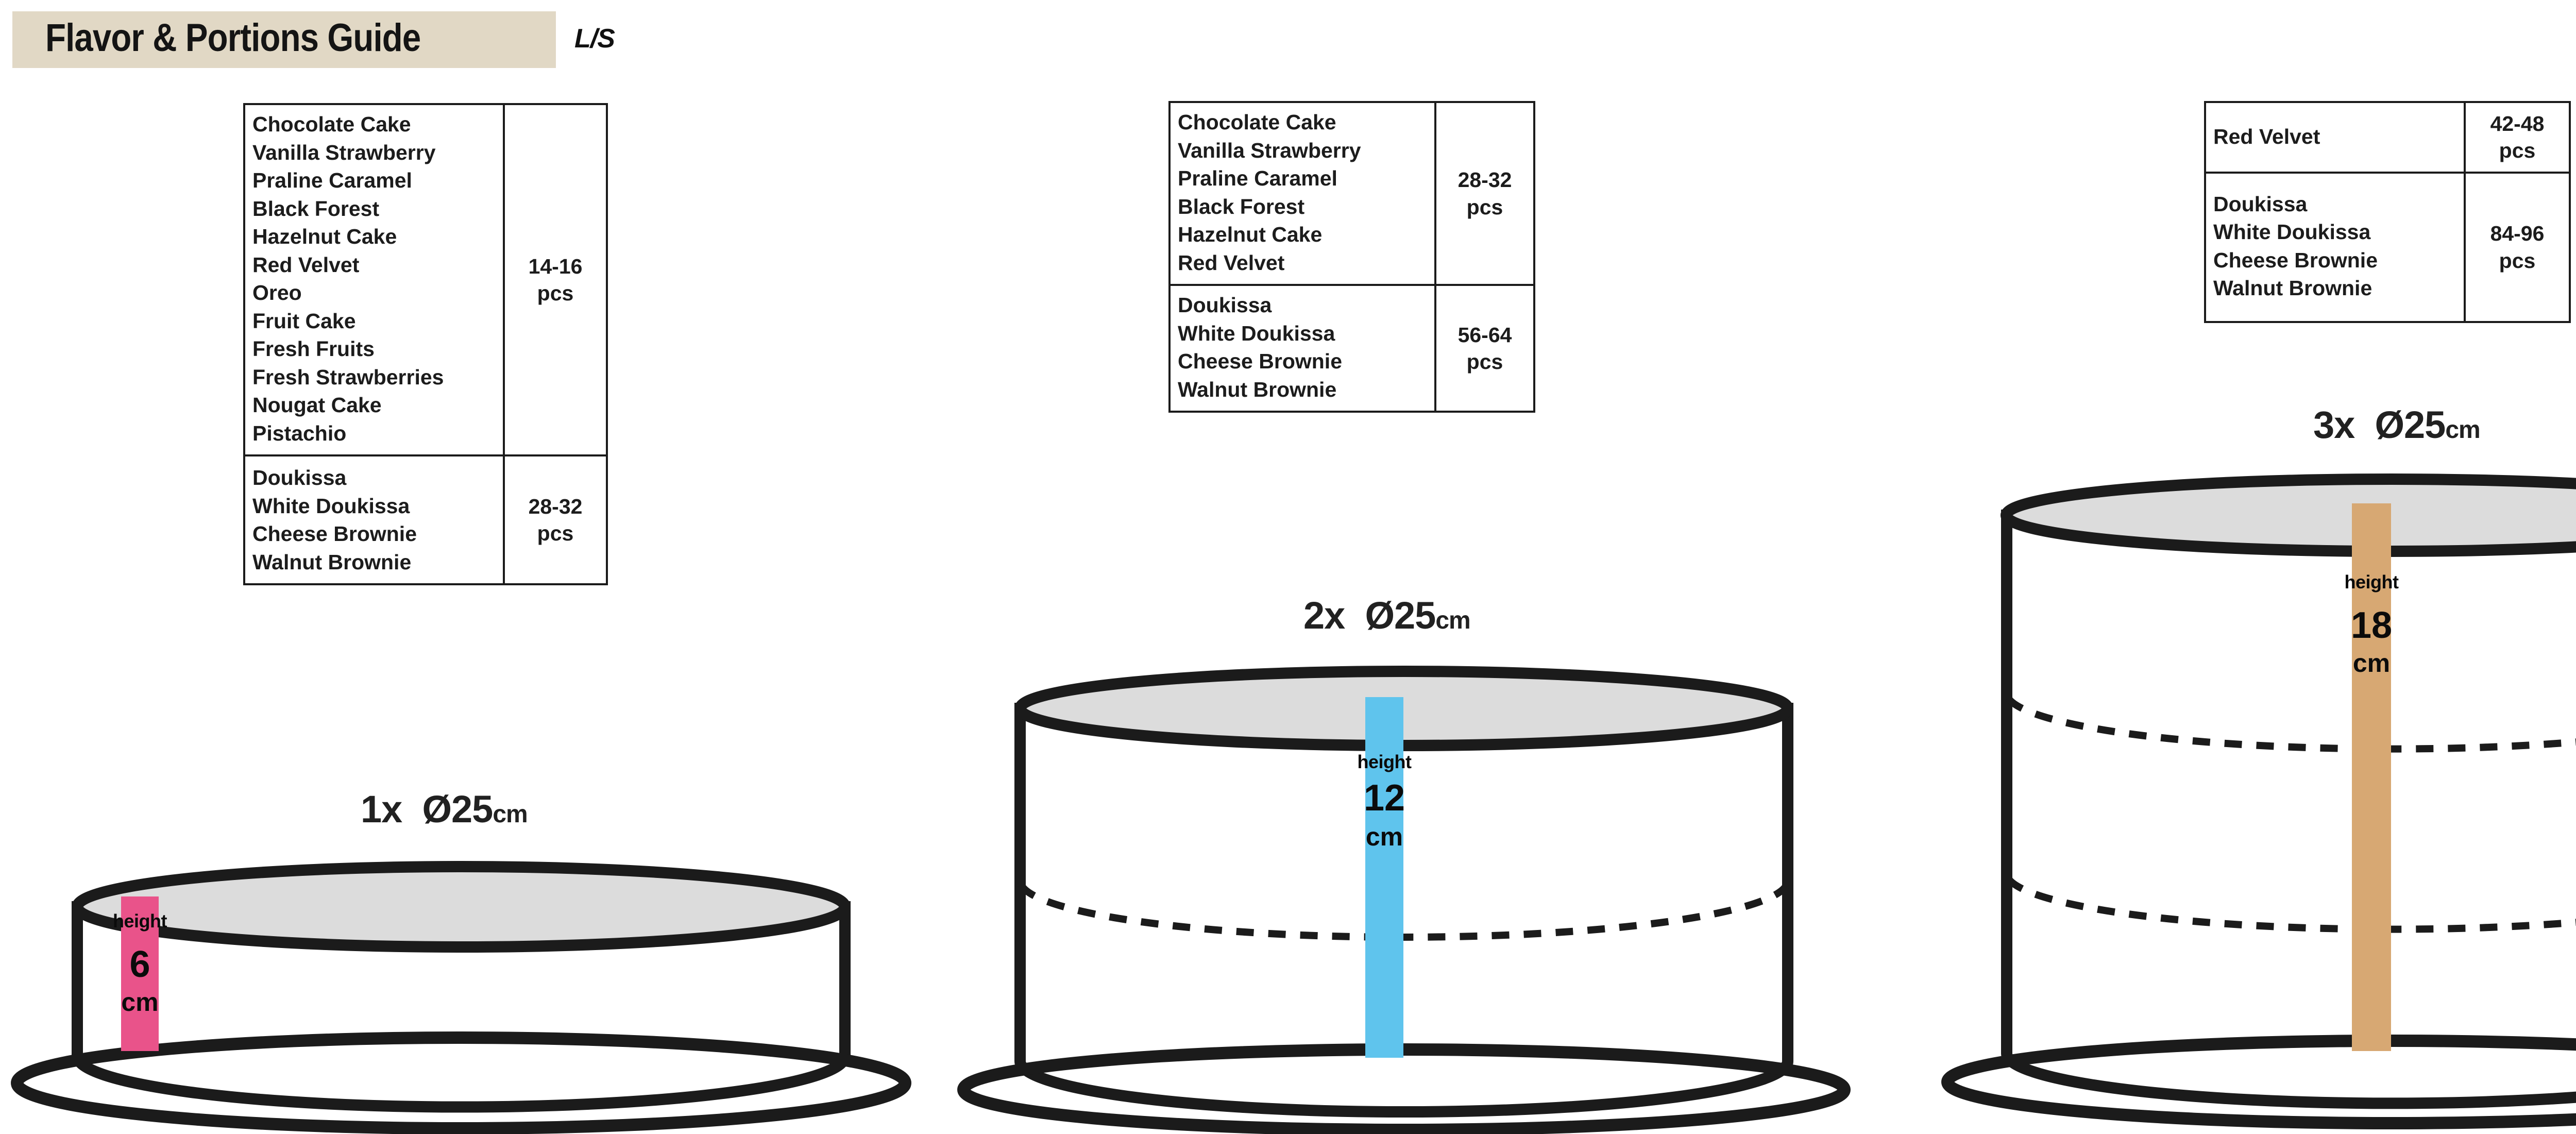 The image size is (2576, 1134). Describe the element at coordinates (555, 266) in the screenshot. I see `portion-amount: 14-16` at that location.